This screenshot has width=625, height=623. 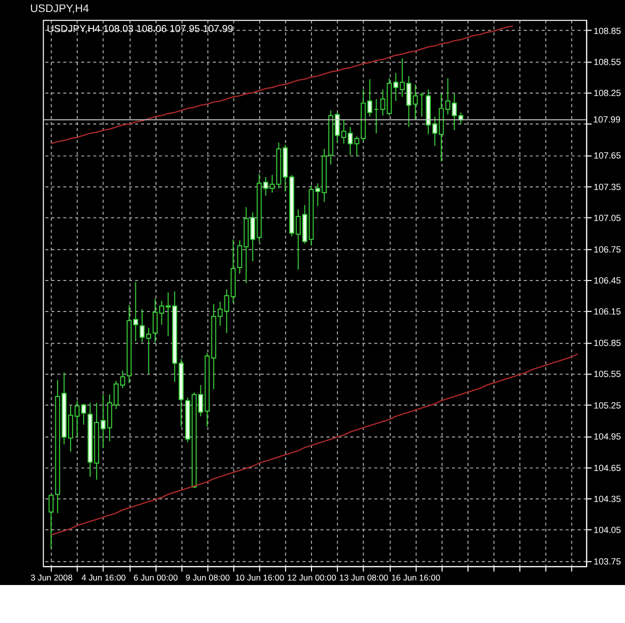 What do you see at coordinates (59, 8) in the screenshot?
I see `chart-title: USDJPY,H4` at bounding box center [59, 8].